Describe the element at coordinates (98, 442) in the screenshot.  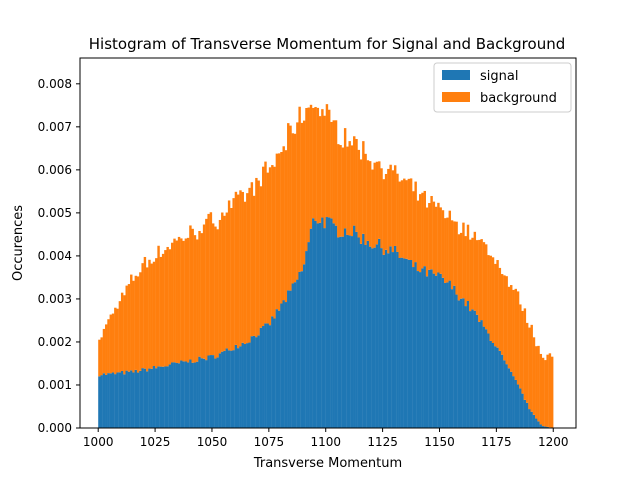
I see `x-tick-label: 1000` at that location.